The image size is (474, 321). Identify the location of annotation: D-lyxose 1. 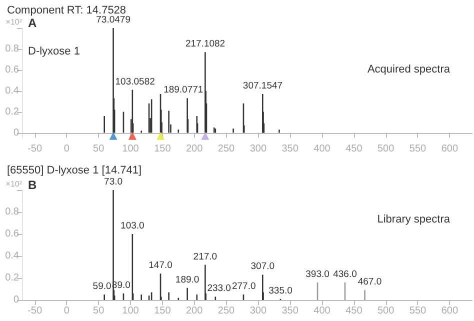
(54, 52).